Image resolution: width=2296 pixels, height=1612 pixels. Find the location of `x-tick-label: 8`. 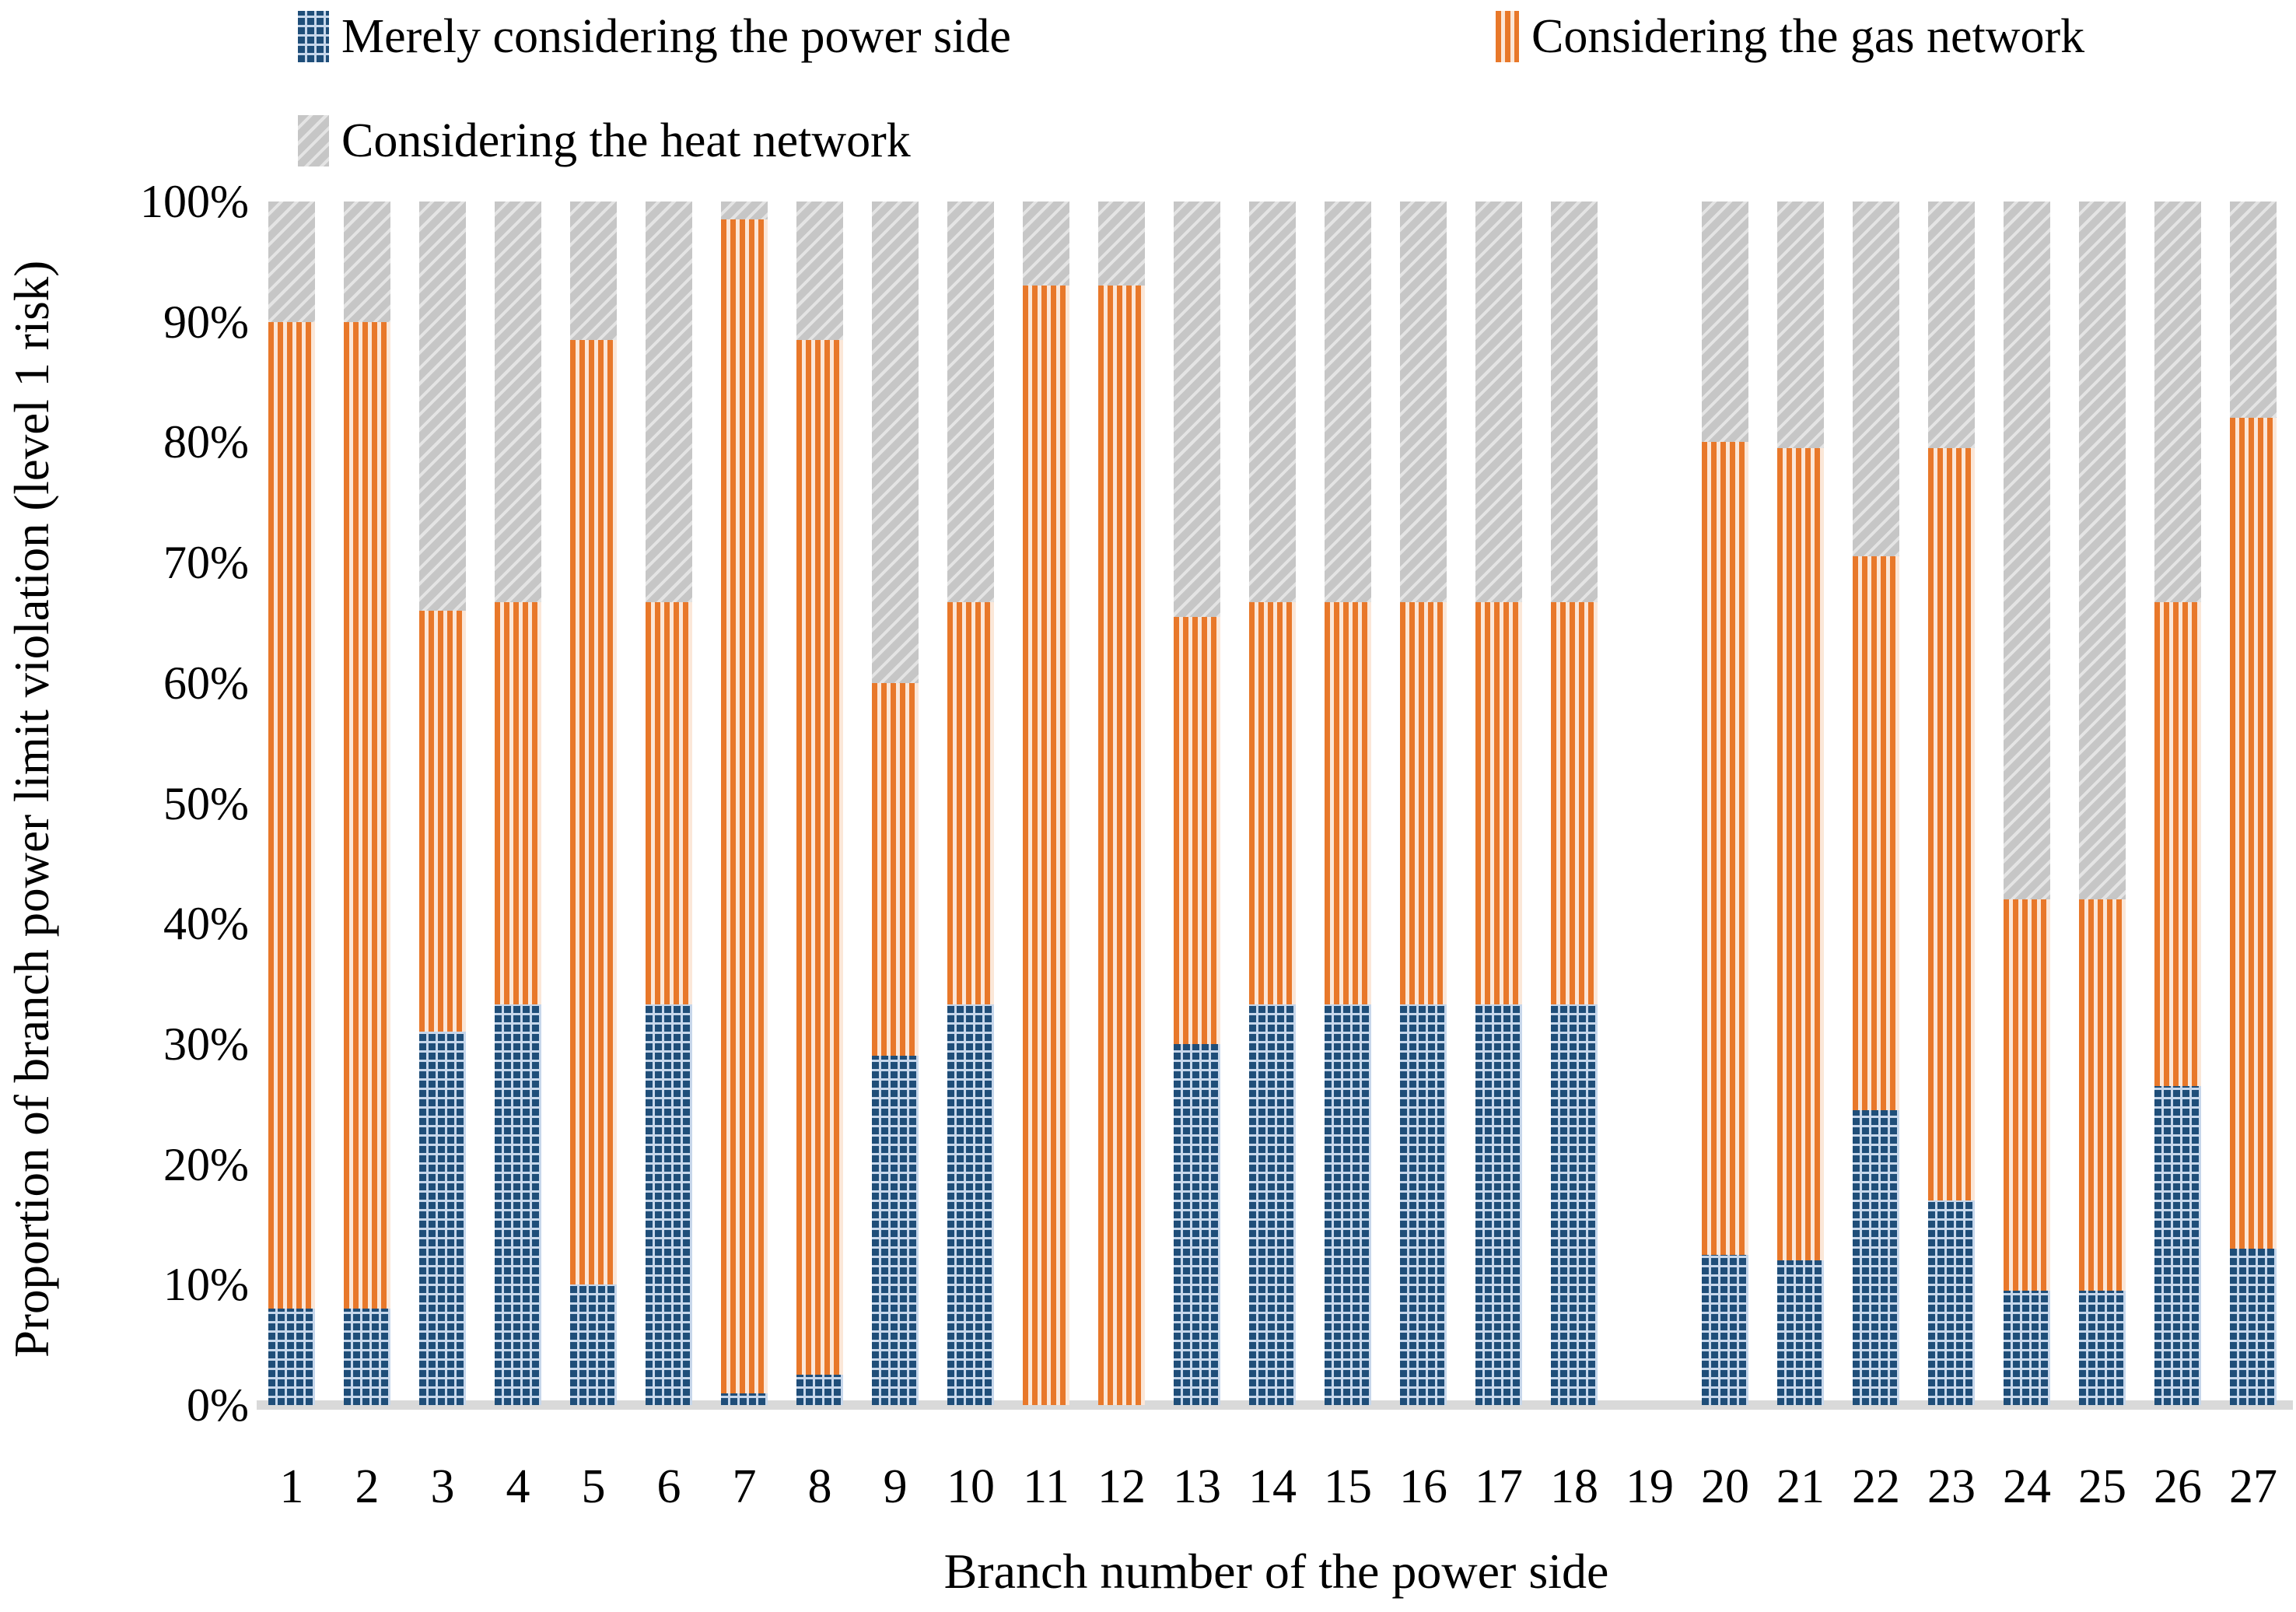

x-tick-label: 8 is located at coordinates (819, 1486).